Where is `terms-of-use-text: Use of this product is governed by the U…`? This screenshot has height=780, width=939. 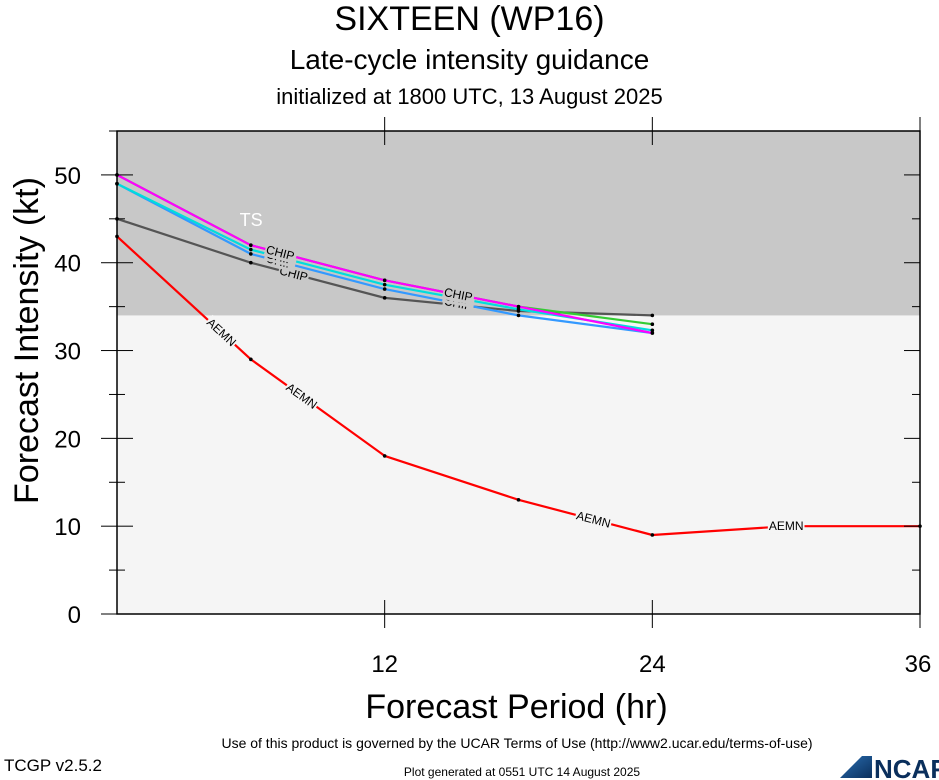 terms-of-use-text: Use of this product is governed by the U… is located at coordinates (517, 743).